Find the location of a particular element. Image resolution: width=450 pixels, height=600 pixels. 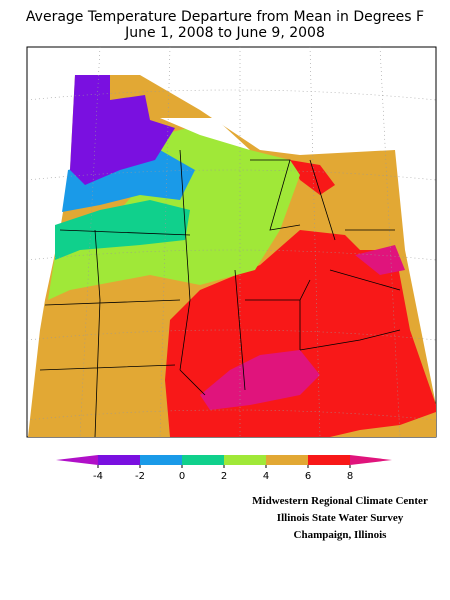

region-magenta is located at coordinates (260, 380).